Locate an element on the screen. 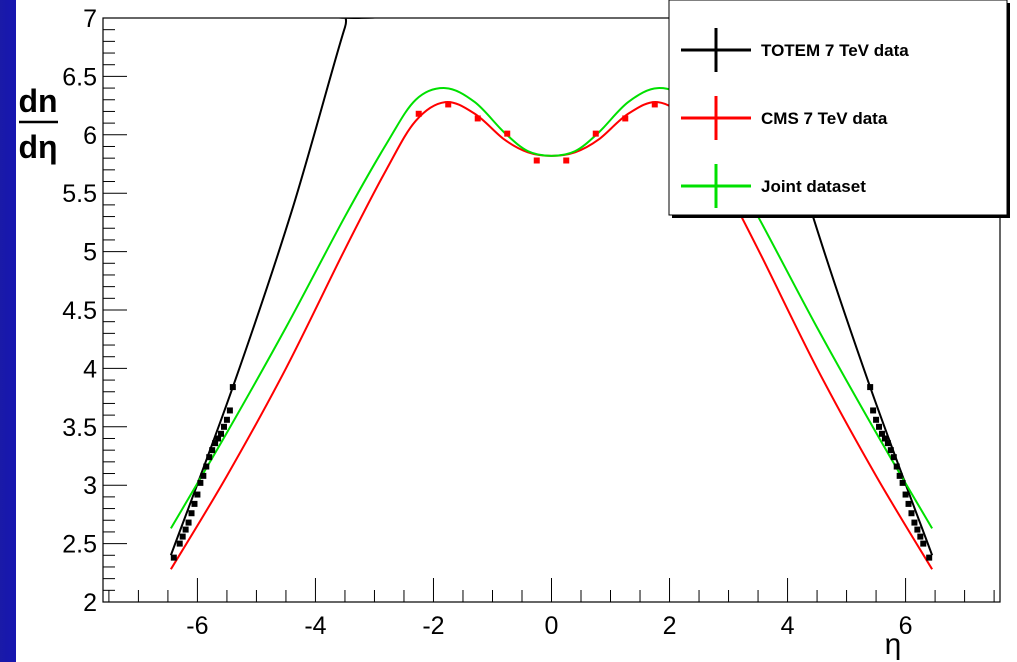  y-tick-label: 6 is located at coordinates (90, 136).